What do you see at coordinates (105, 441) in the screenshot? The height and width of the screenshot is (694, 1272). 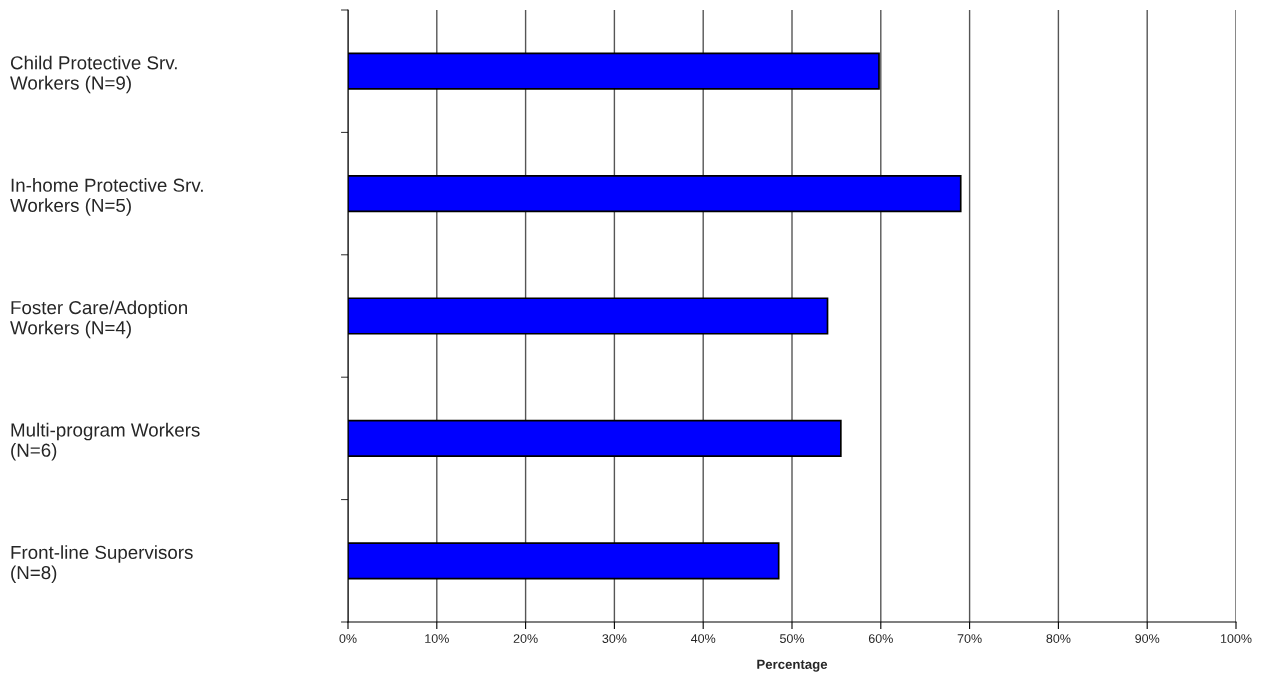 I see `y-tick-label: Multi-program Workers (N=6)` at bounding box center [105, 441].